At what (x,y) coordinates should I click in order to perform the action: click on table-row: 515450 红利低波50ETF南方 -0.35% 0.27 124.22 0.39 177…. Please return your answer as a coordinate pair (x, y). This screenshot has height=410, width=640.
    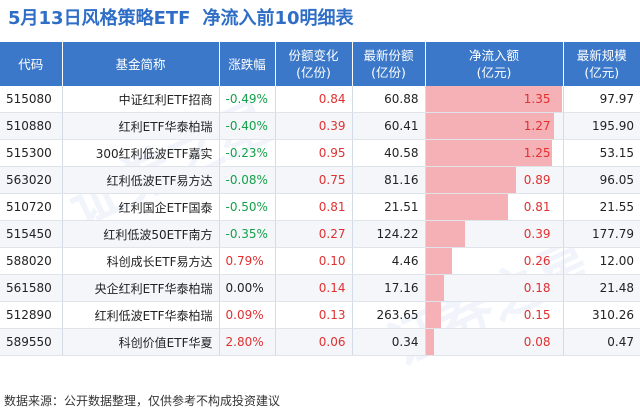
    Looking at the image, I should click on (320, 234).